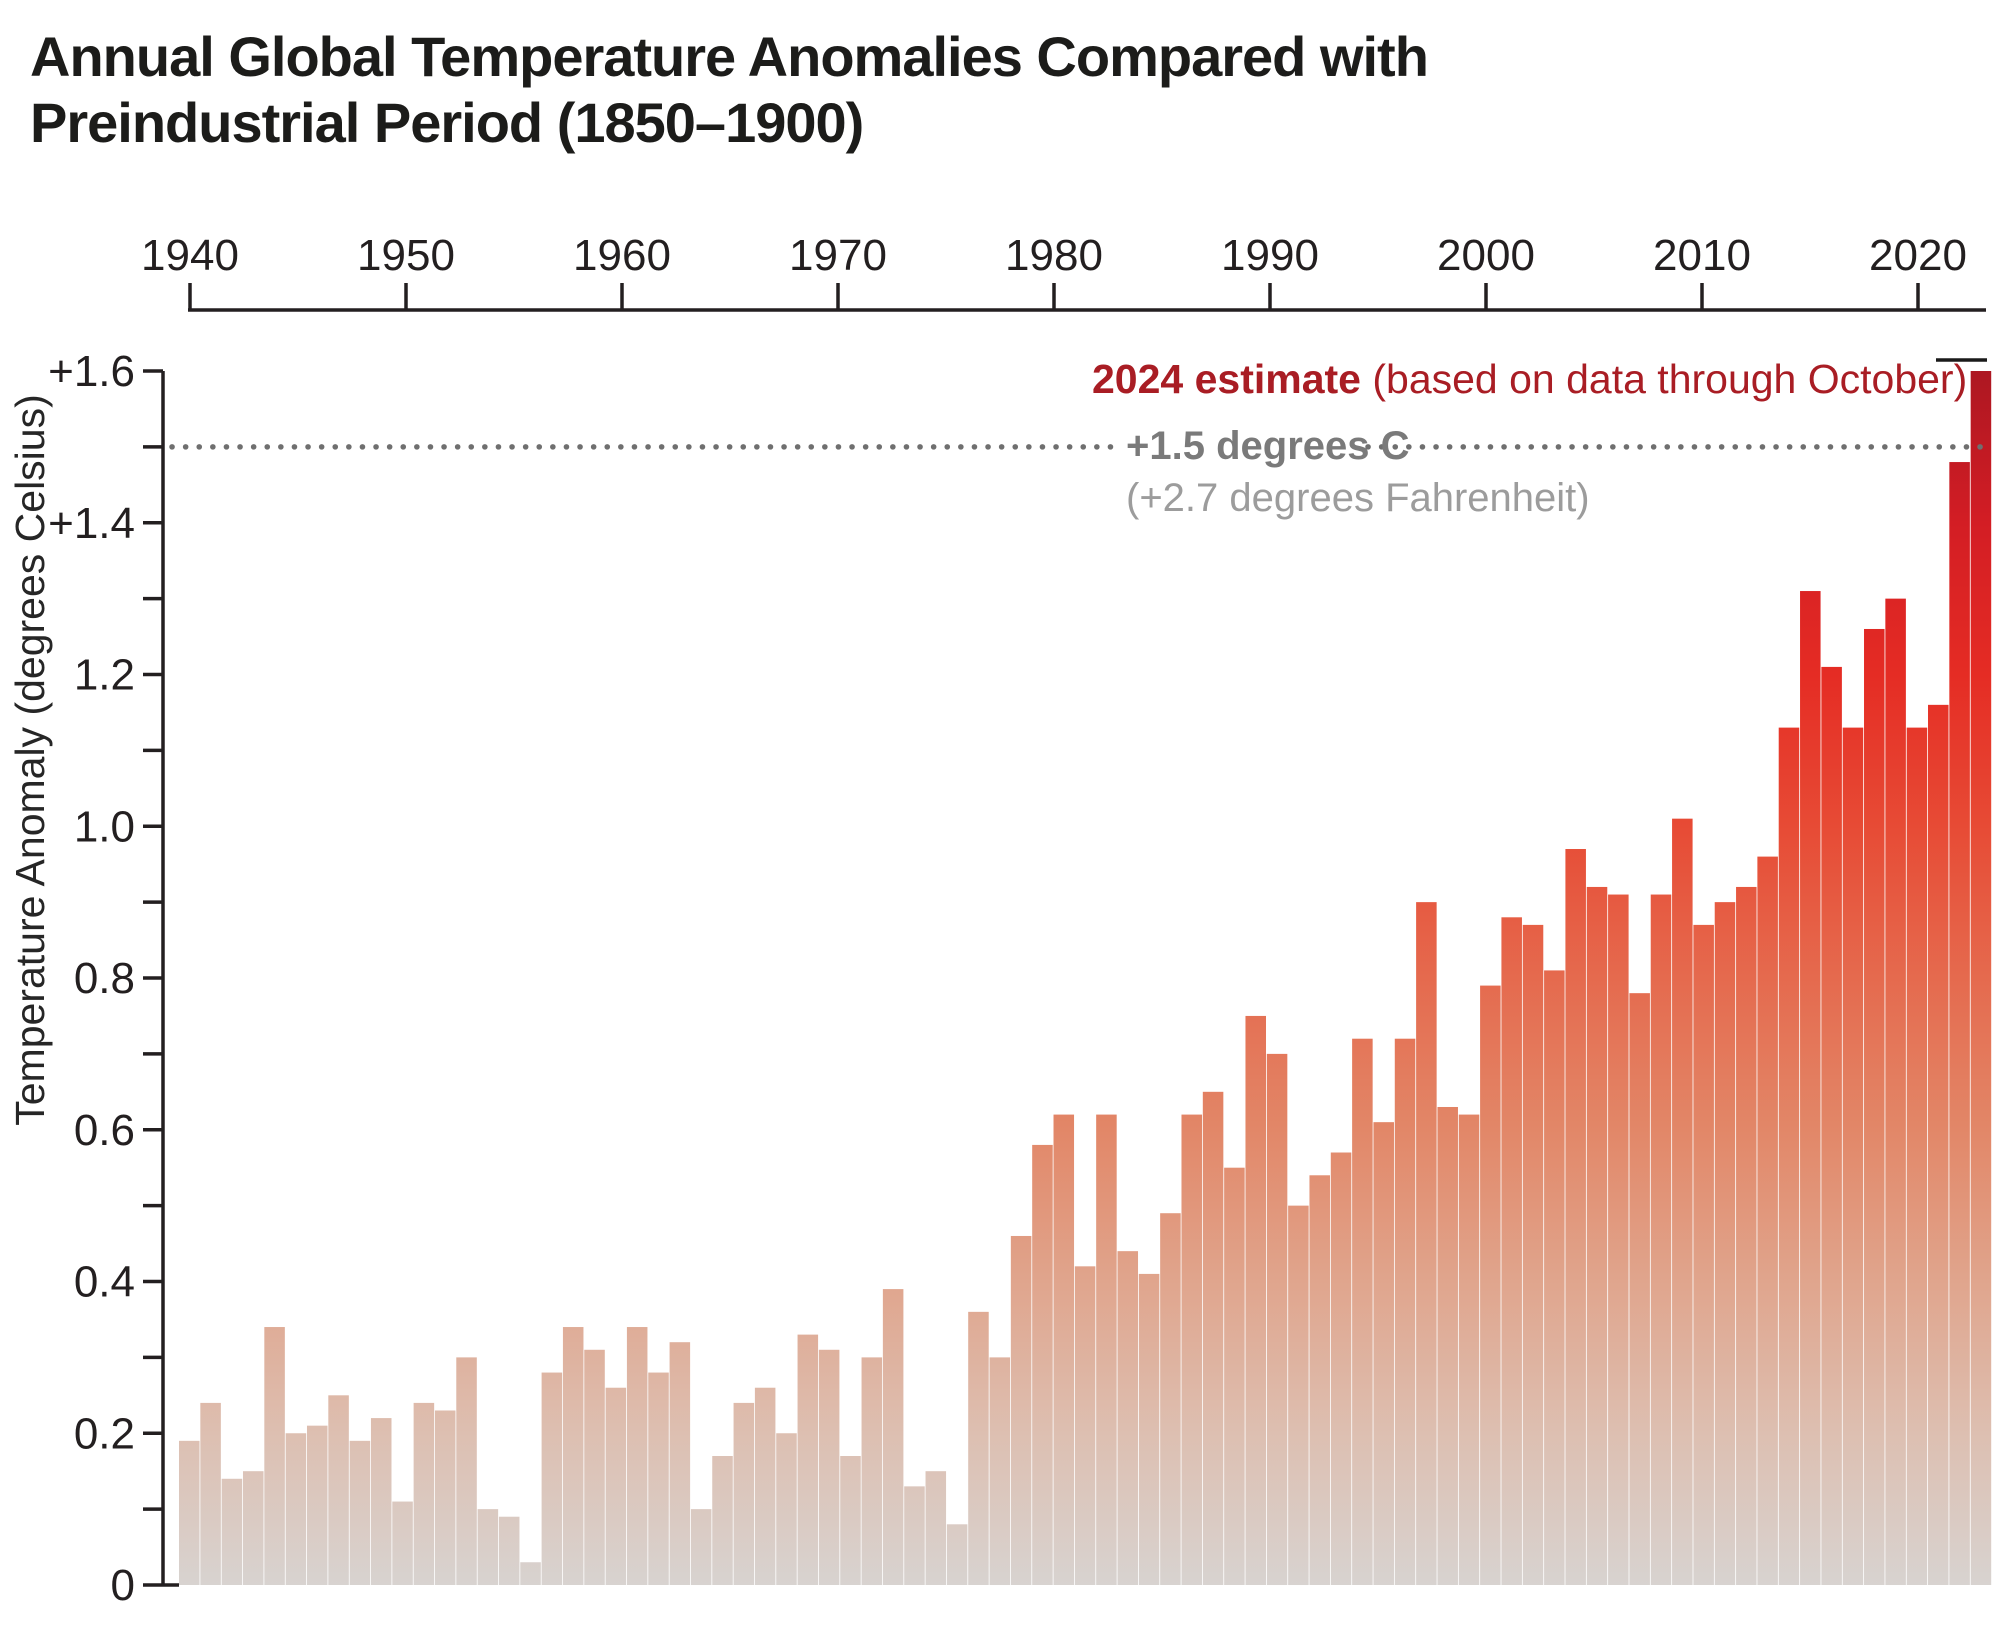 The width and height of the screenshot is (2000, 1650). Describe the element at coordinates (1702, 255) in the screenshot. I see `x-tick-label-2010: 2010` at that location.